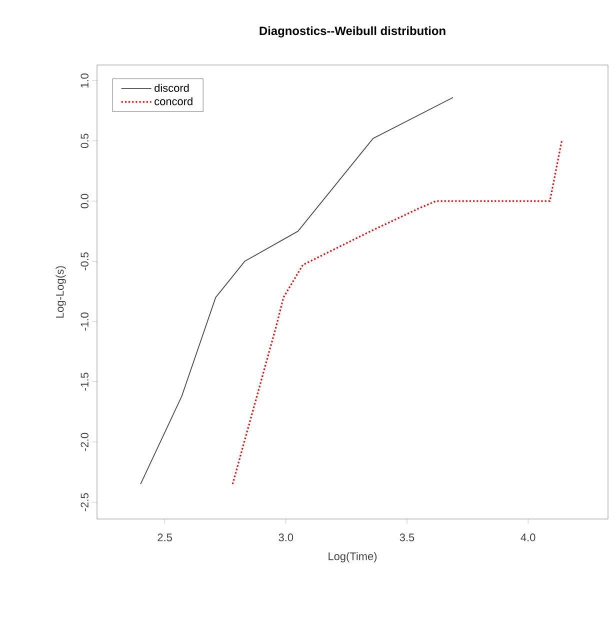 The image size is (610, 618). I want to click on y-axis-title: Log-Log(s), so click(61, 292).